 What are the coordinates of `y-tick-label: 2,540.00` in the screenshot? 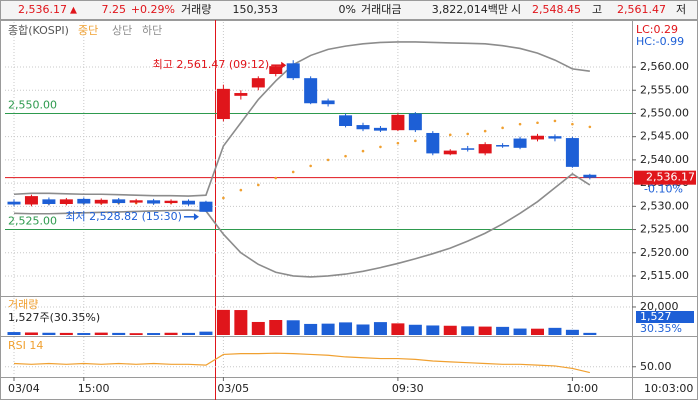 It's located at (664, 159).